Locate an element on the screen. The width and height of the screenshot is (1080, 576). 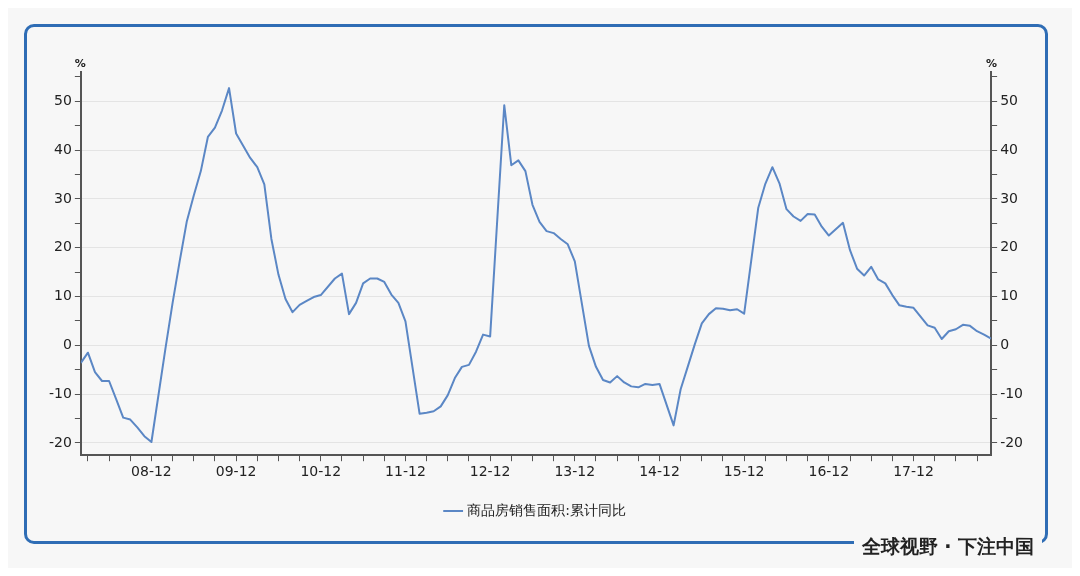
y2-axis-title: % is located at coordinates (992, 64).